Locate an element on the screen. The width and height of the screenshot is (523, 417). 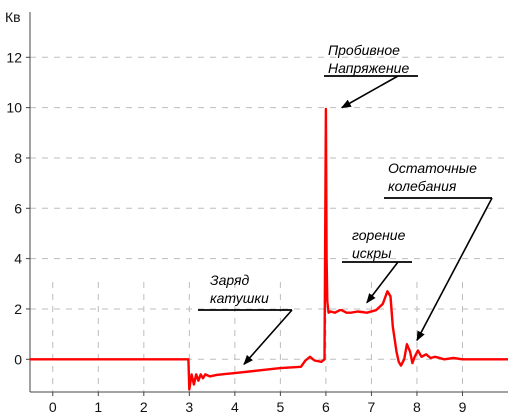
y-tick-label: 0 is located at coordinates (18, 359).